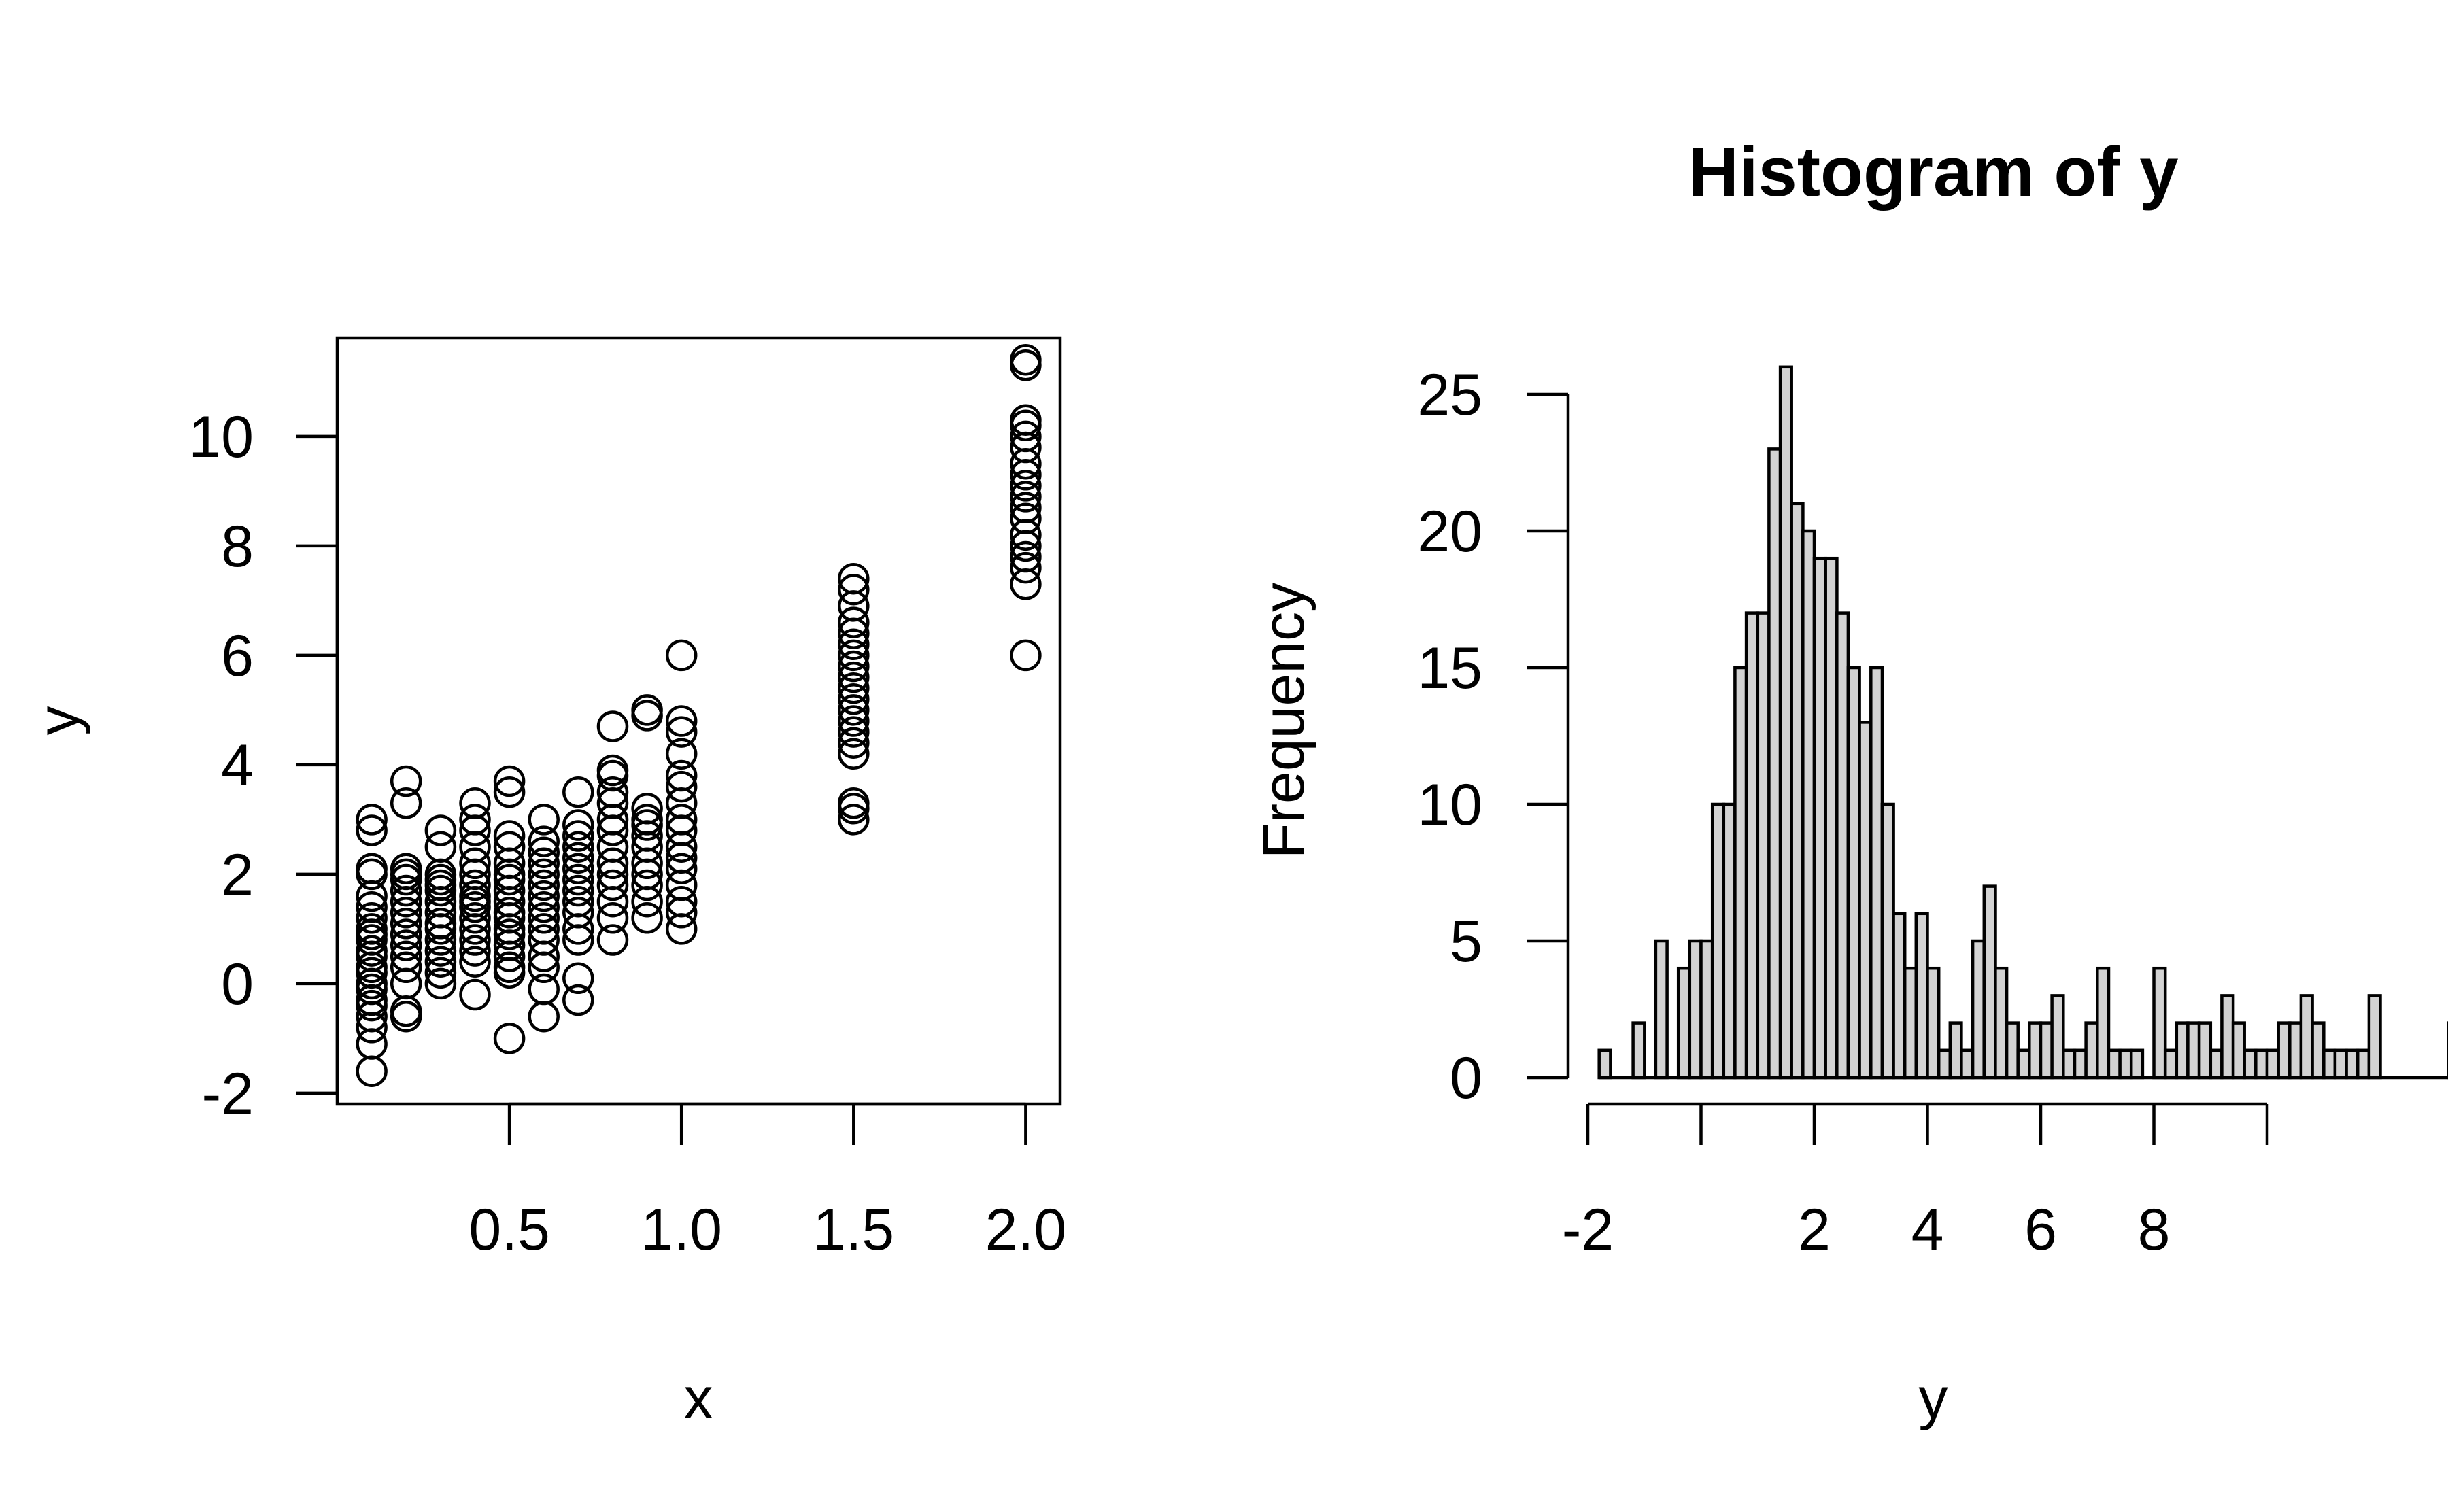 The image size is (2448, 1512). Describe the element at coordinates (699, 1398) in the screenshot. I see `scatter-x-axis-title: x` at that location.